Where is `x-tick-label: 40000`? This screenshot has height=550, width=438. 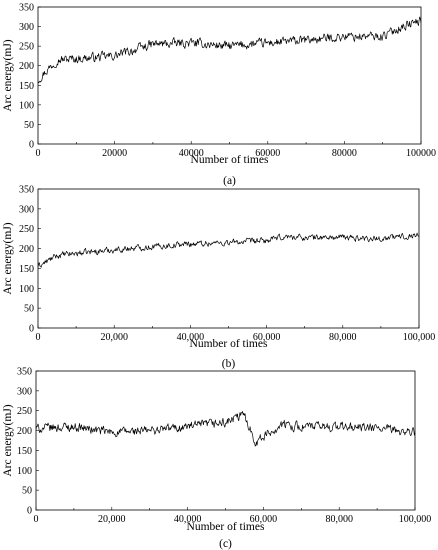
x-tick-label: 40000 is located at coordinates (191, 153).